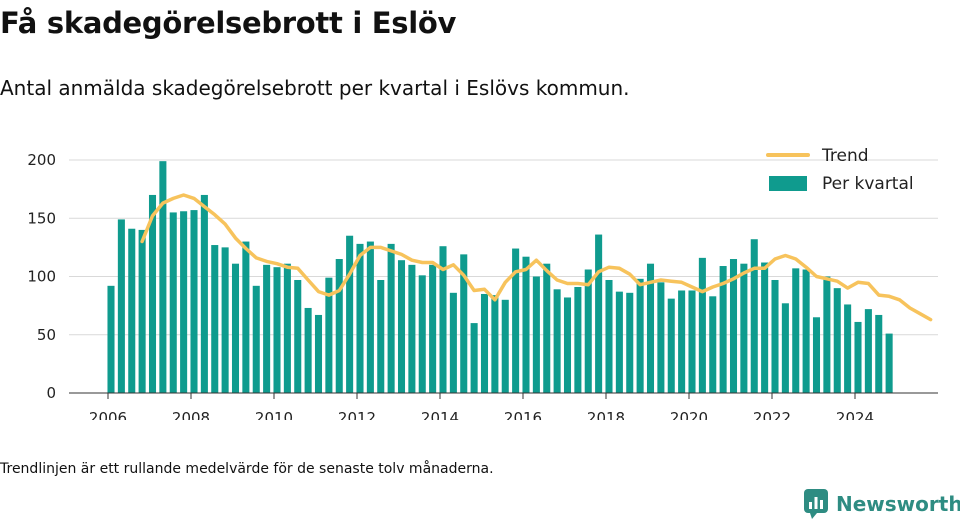 The height and width of the screenshot is (520, 960). I want to click on x-tick-label: 2006, so click(108, 414).